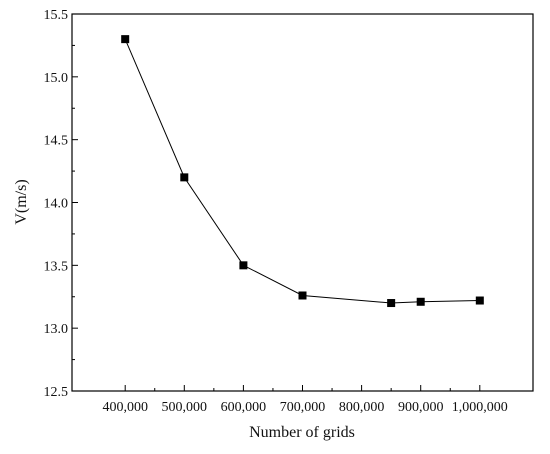 Image resolution: width=550 pixels, height=454 pixels. What do you see at coordinates (56, 141) in the screenshot?
I see `y-tick-label: 14.5` at bounding box center [56, 141].